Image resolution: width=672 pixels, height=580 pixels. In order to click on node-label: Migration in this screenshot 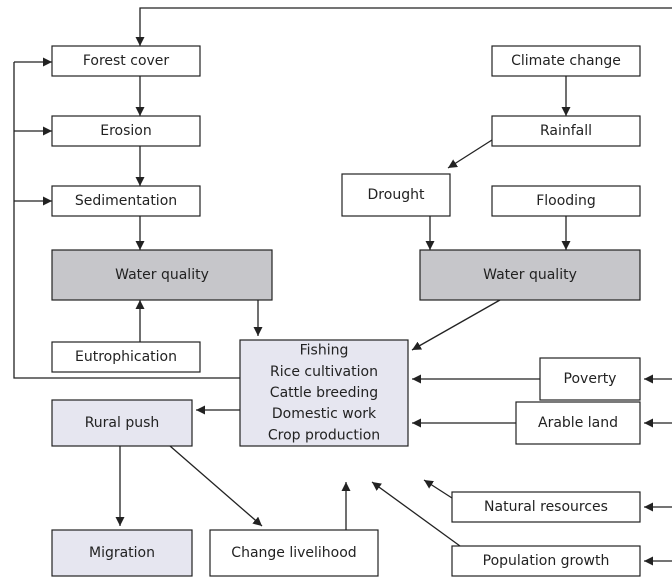, I will do `click(122, 553)`.